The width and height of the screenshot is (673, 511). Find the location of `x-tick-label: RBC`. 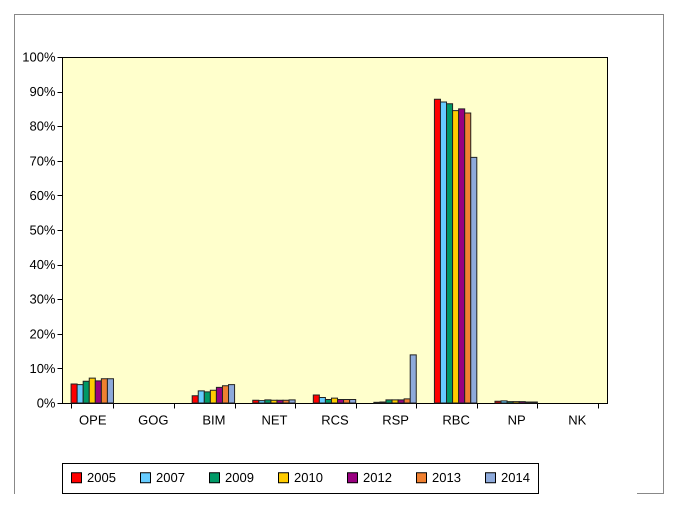

x-tick-label: RBC is located at coordinates (456, 420).